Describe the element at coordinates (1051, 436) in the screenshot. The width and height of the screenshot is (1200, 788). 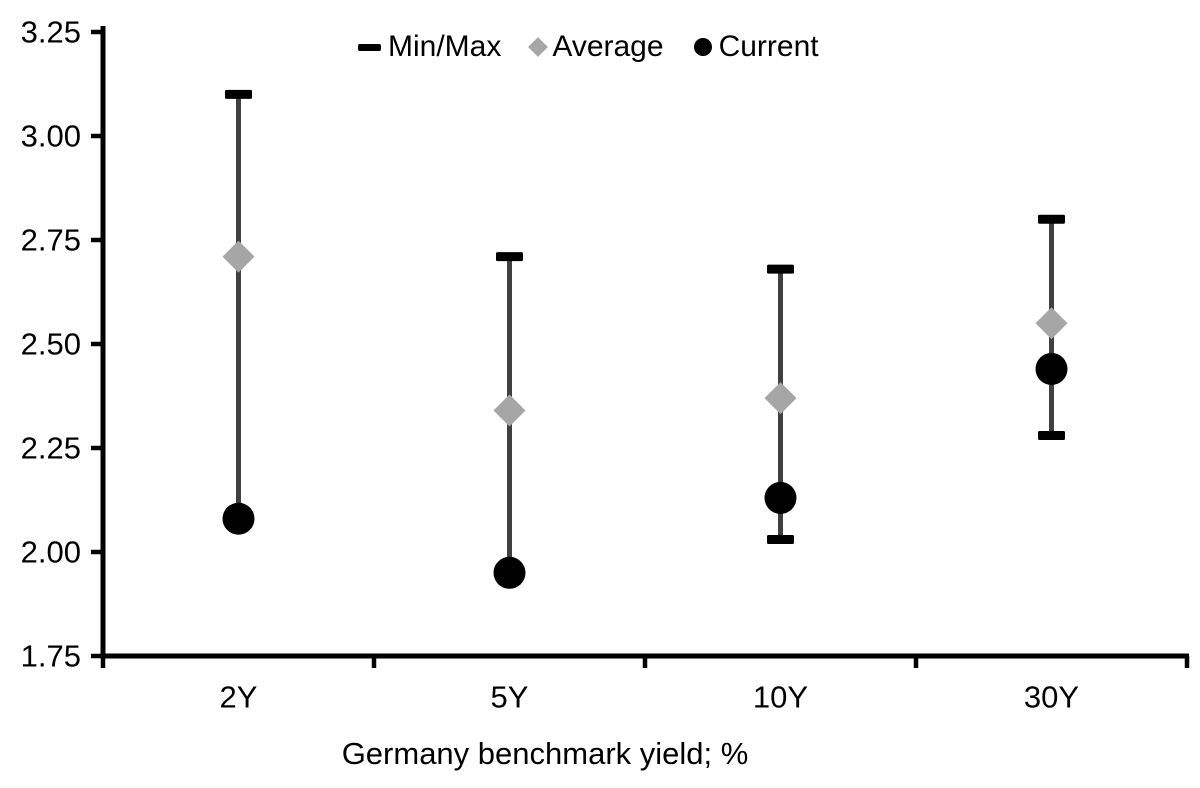
I see `min-cap-30Y` at that location.